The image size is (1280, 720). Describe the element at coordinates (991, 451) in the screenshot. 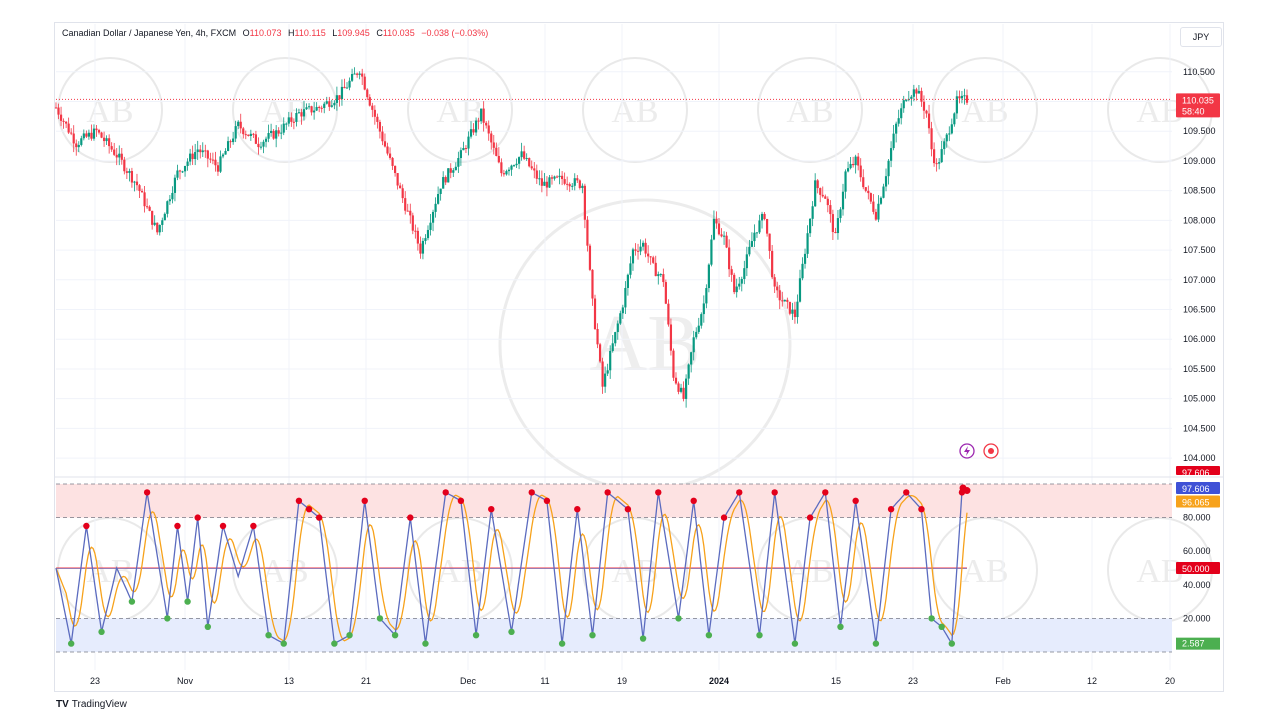

I see `record-alert-icon` at that location.